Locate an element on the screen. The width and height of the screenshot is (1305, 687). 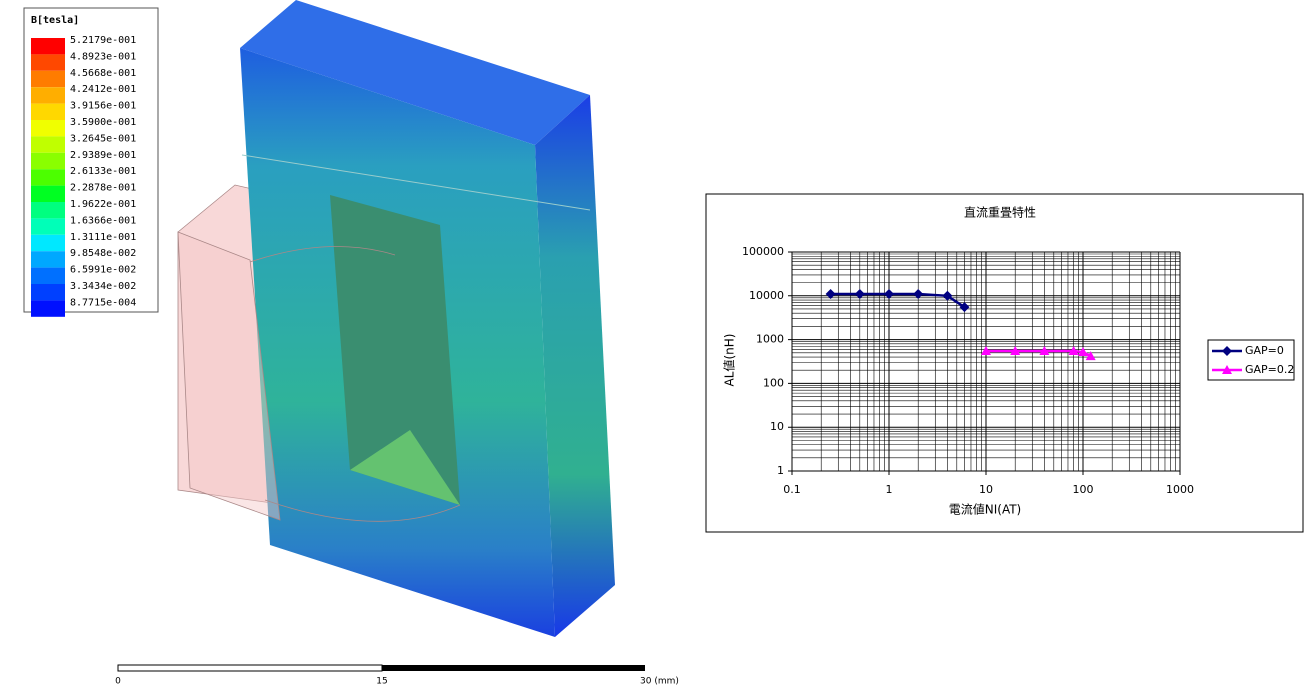
x-tick-label: 1000 is located at coordinates (1180, 489).